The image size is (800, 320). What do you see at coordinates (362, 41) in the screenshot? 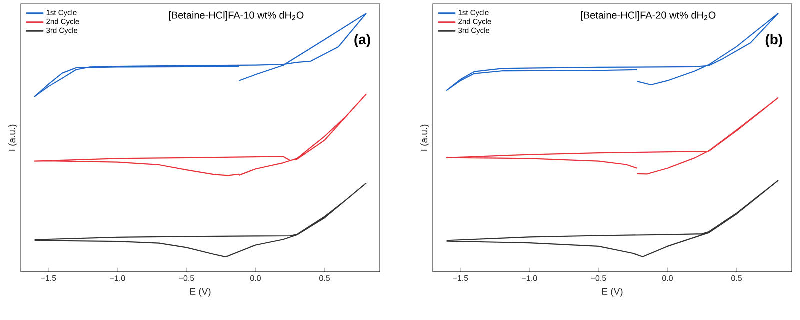
I see `annotation: (a)` at bounding box center [362, 41].